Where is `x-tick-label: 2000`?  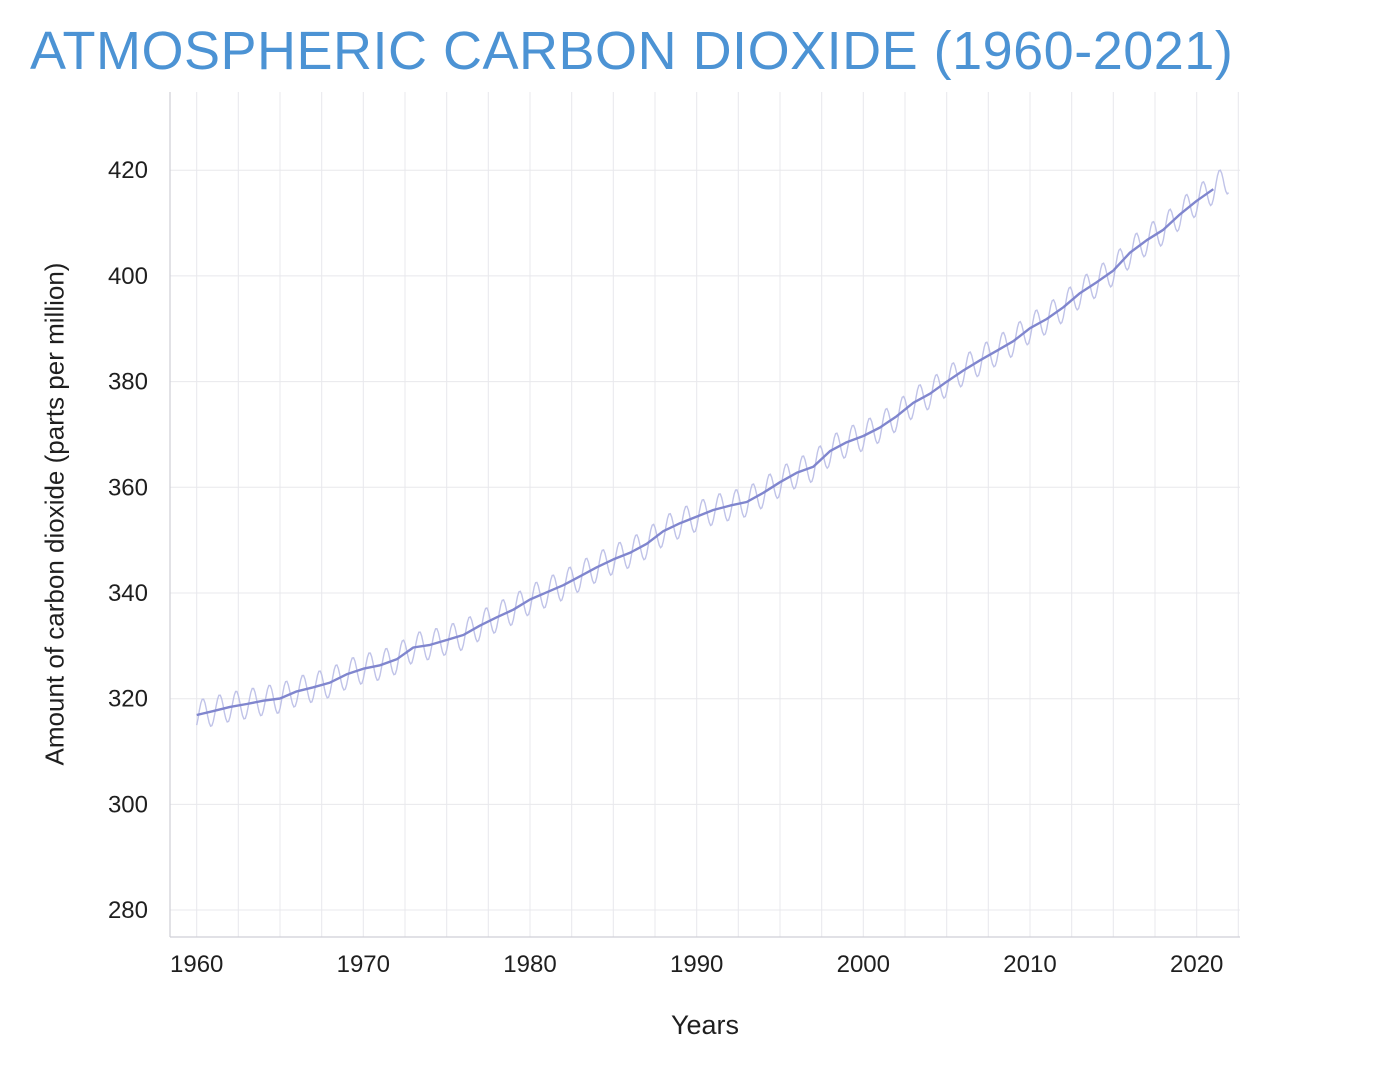
x-tick-label: 2000 is located at coordinates (863, 964).